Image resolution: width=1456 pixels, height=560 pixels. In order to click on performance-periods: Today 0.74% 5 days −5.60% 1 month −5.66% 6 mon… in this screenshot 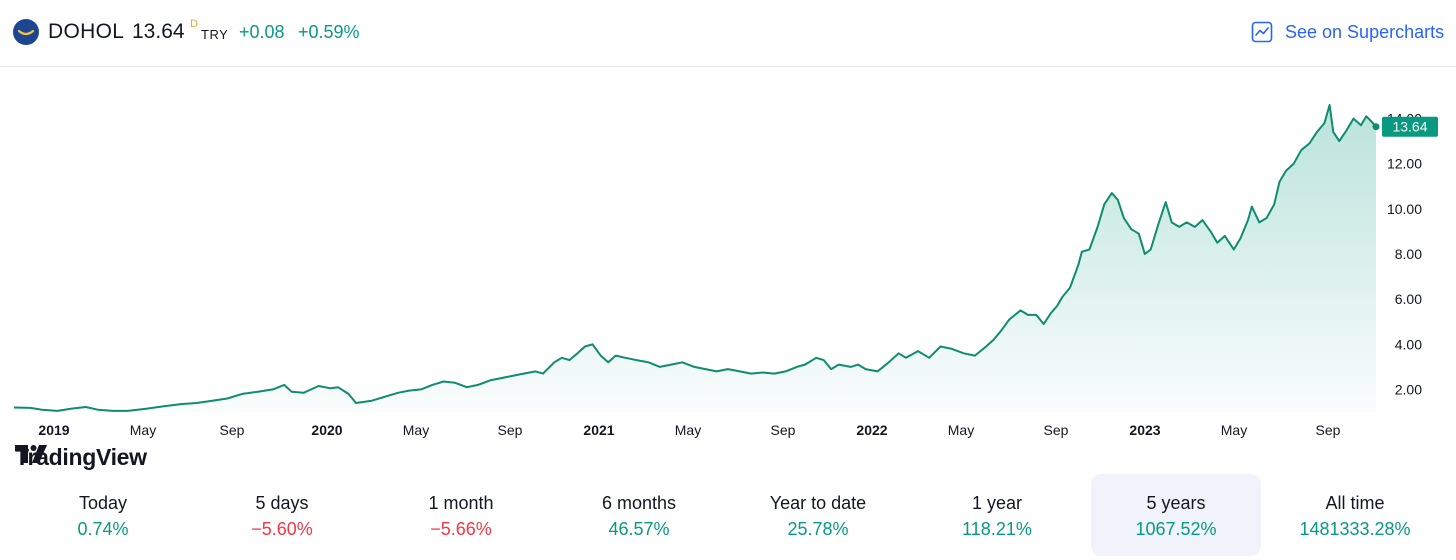, I will do `click(728, 515)`.